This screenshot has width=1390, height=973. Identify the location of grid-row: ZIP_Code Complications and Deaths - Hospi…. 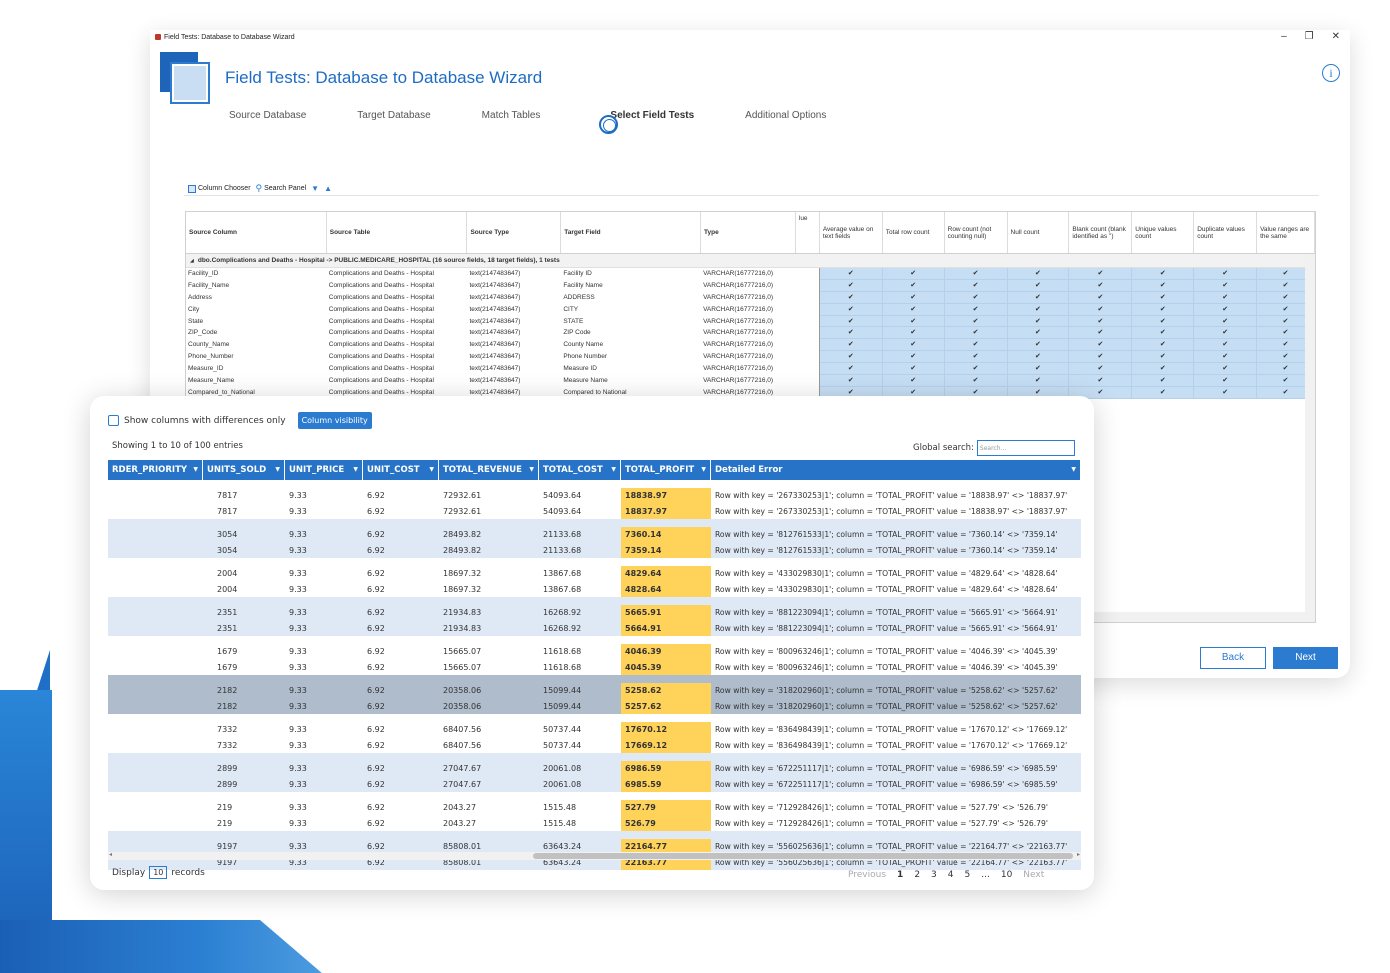
(750, 333).